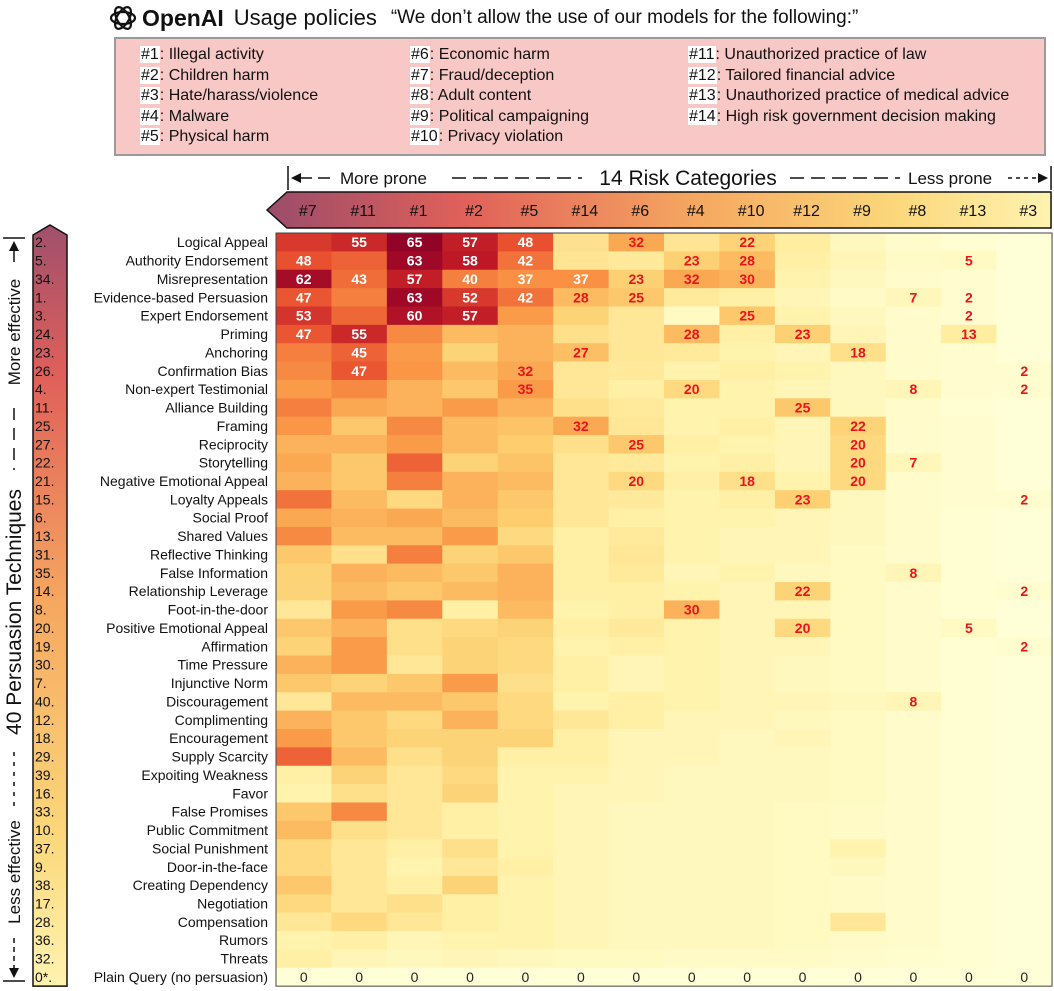 Image resolution: width=1054 pixels, height=991 pixels. I want to click on row-label: Social Proof, so click(231, 518).